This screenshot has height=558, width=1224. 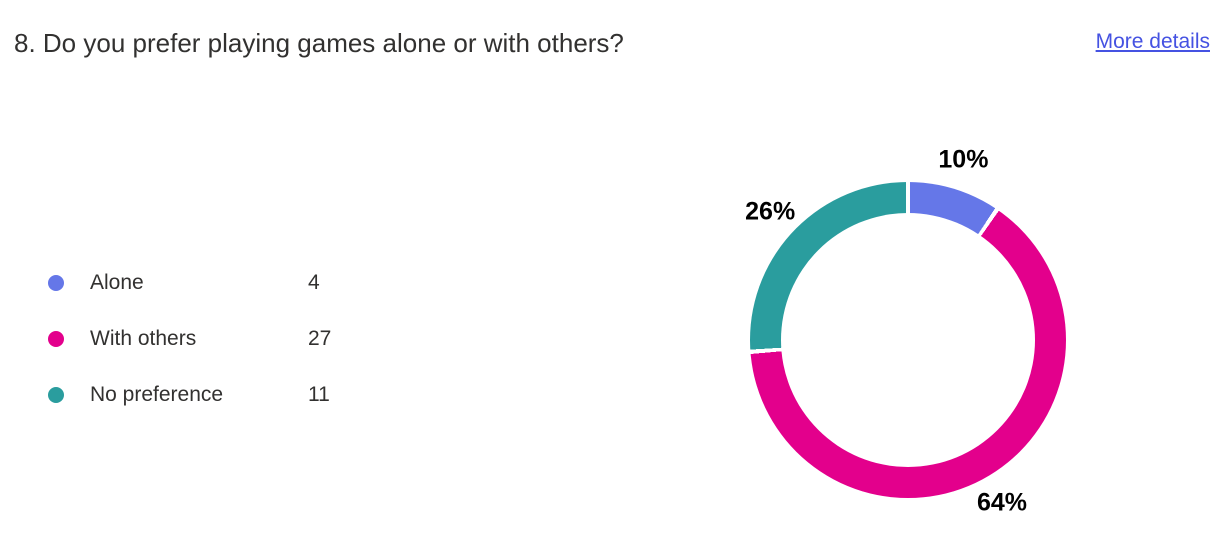 What do you see at coordinates (963, 159) in the screenshot?
I see `percent-label: 10%` at bounding box center [963, 159].